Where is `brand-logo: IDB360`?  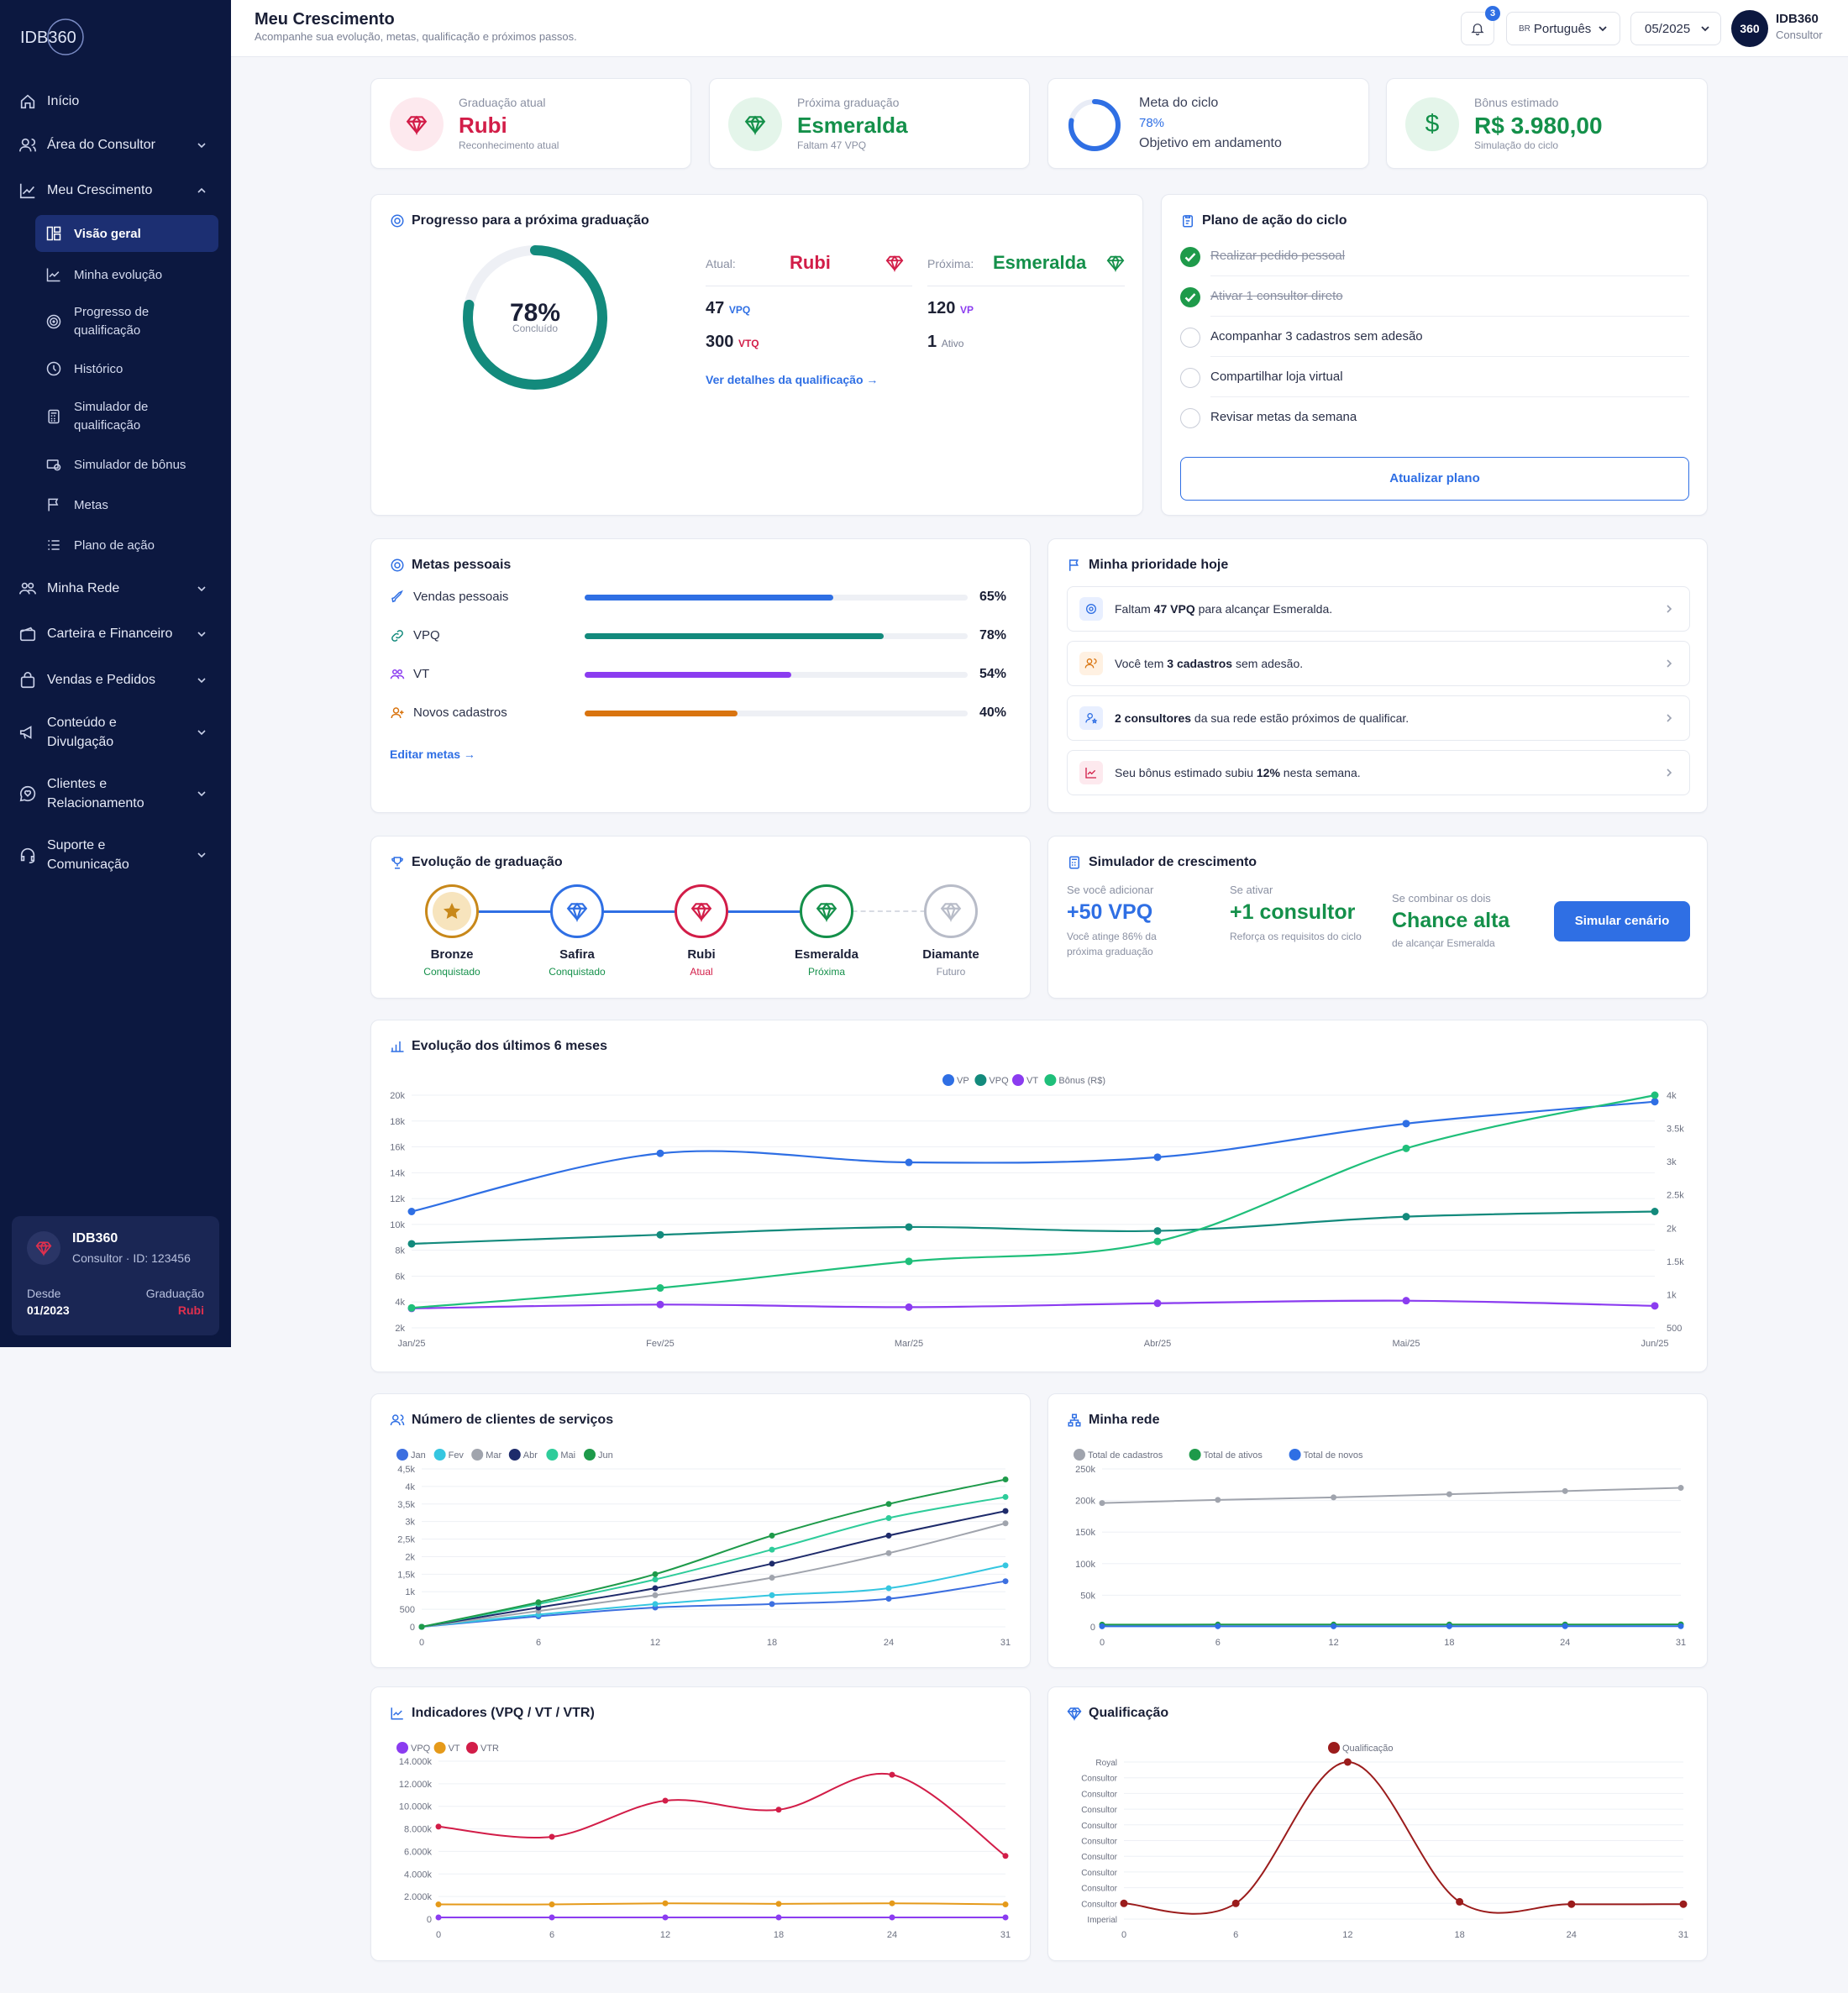
brand-logo: IDB360 is located at coordinates (52, 37).